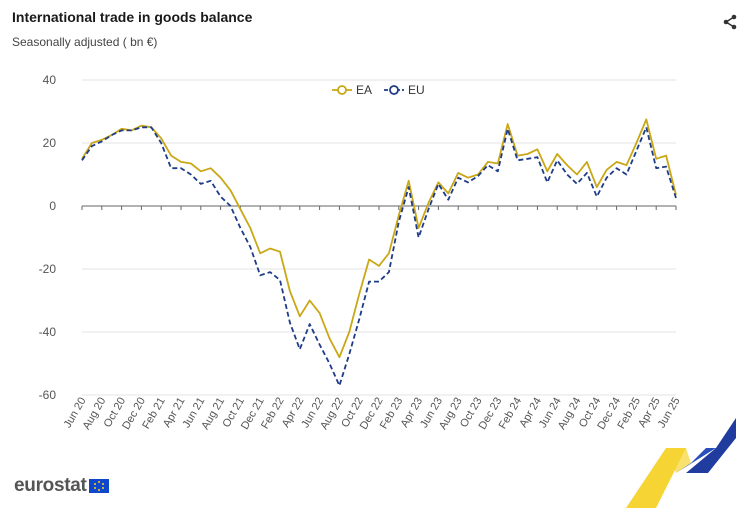 The image size is (739, 514). What do you see at coordinates (48, 269) in the screenshot?
I see `y-tick-label: -20` at bounding box center [48, 269].